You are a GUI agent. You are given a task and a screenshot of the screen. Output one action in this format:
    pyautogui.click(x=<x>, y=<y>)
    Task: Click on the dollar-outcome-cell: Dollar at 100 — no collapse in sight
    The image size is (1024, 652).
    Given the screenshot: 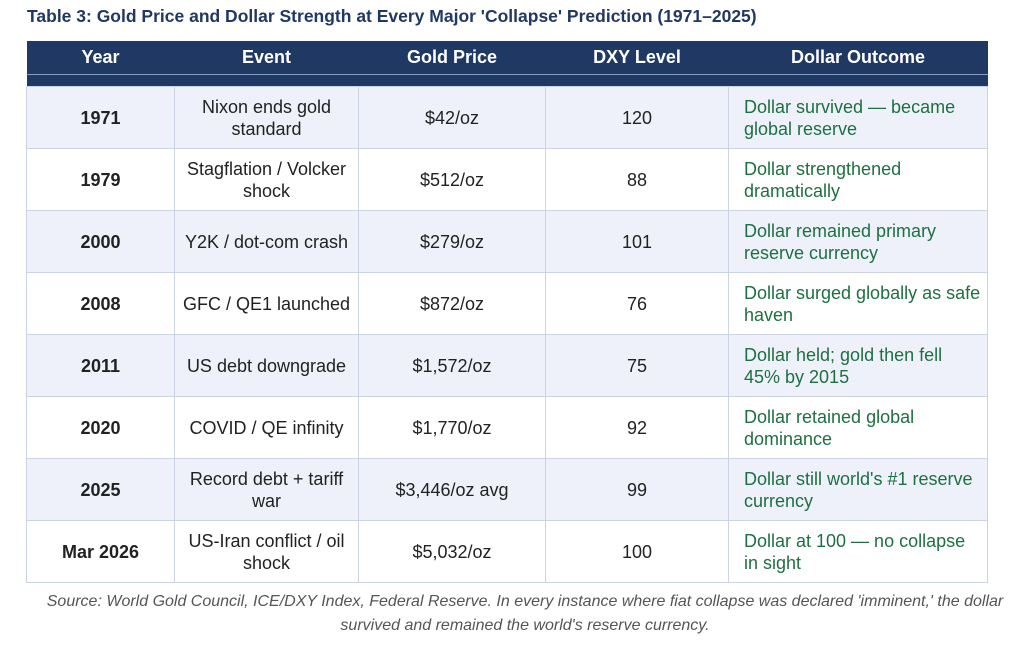 What is the action you would take?
    pyautogui.click(x=858, y=551)
    